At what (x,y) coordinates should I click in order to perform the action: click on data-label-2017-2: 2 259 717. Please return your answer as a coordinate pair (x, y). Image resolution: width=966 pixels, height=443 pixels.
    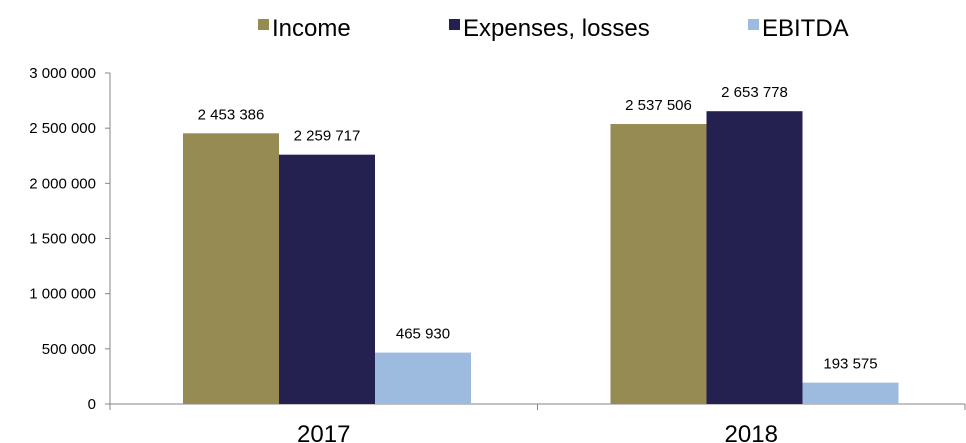
    Looking at the image, I should click on (327, 136).